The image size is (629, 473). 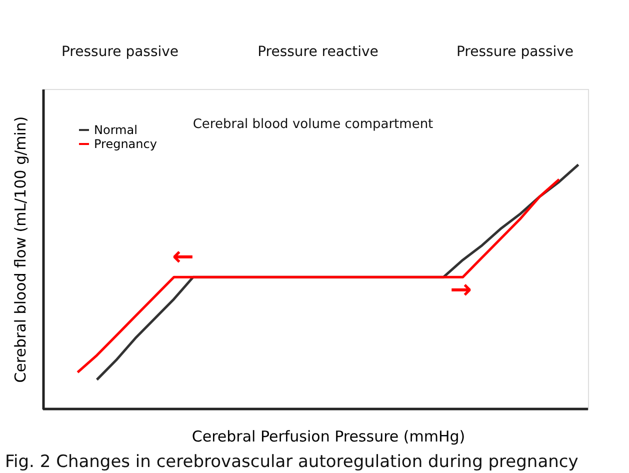 What do you see at coordinates (329, 437) in the screenshot?
I see `x-axis-title: Cerebral Perfusion Pressure (mmHg)` at bounding box center [329, 437].